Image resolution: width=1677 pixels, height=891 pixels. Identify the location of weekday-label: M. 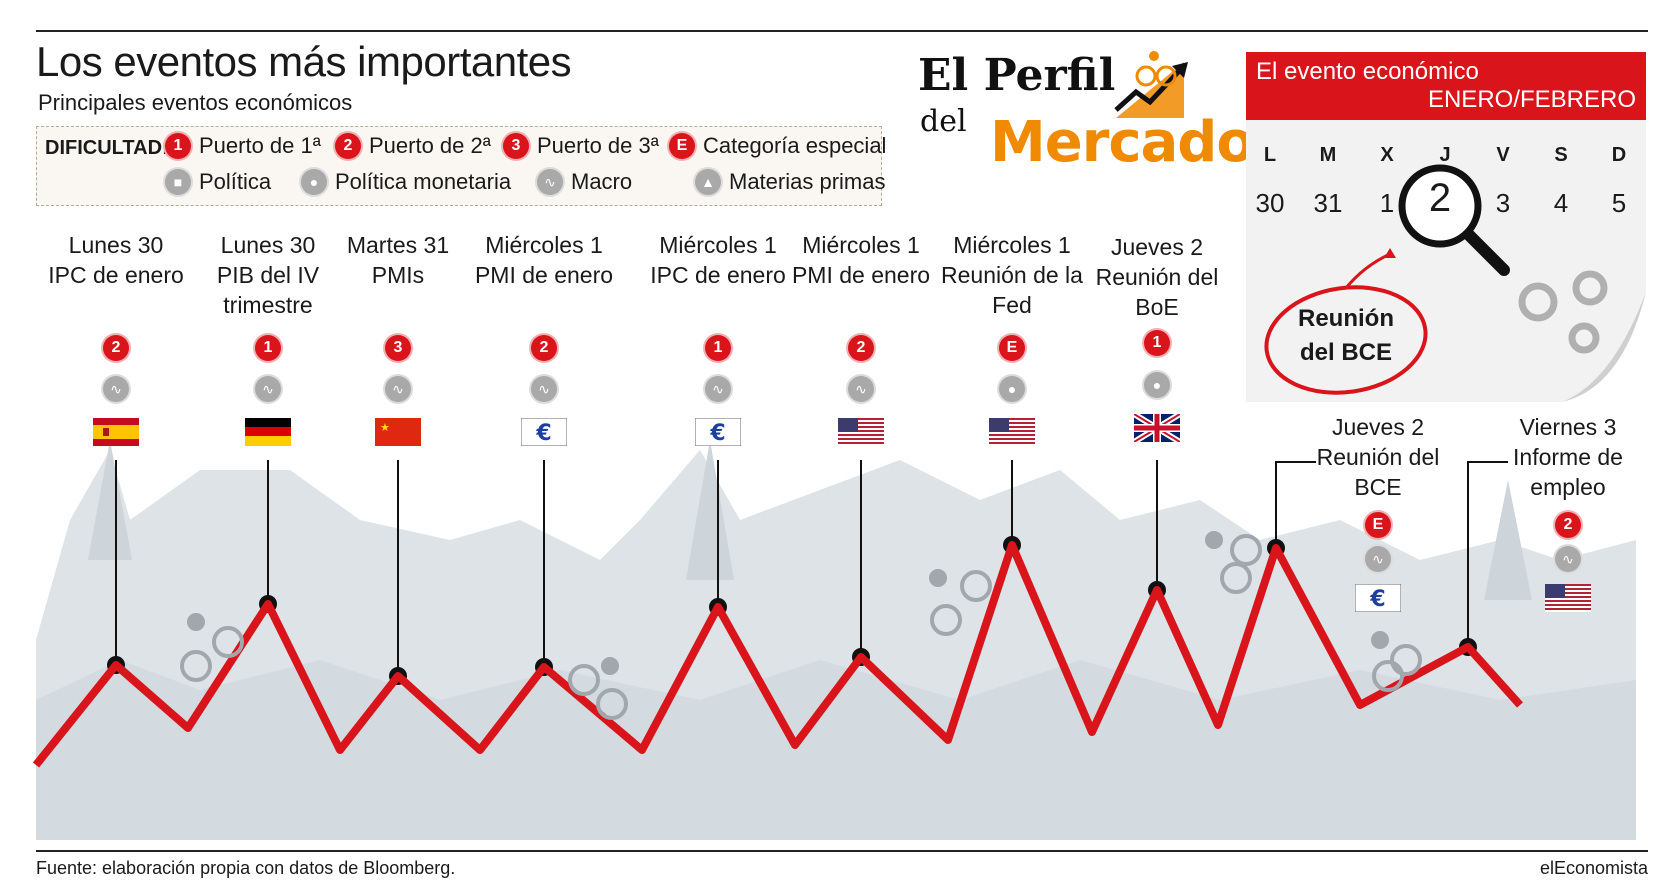
(1328, 155).